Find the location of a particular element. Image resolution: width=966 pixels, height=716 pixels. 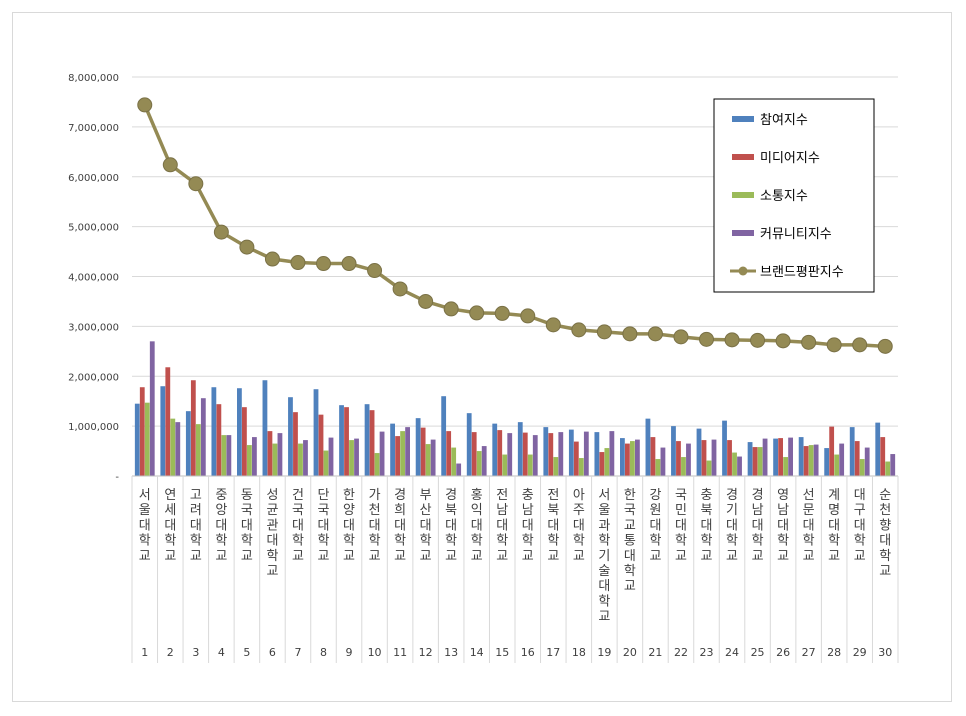

rank-label: 18 is located at coordinates (579, 652).